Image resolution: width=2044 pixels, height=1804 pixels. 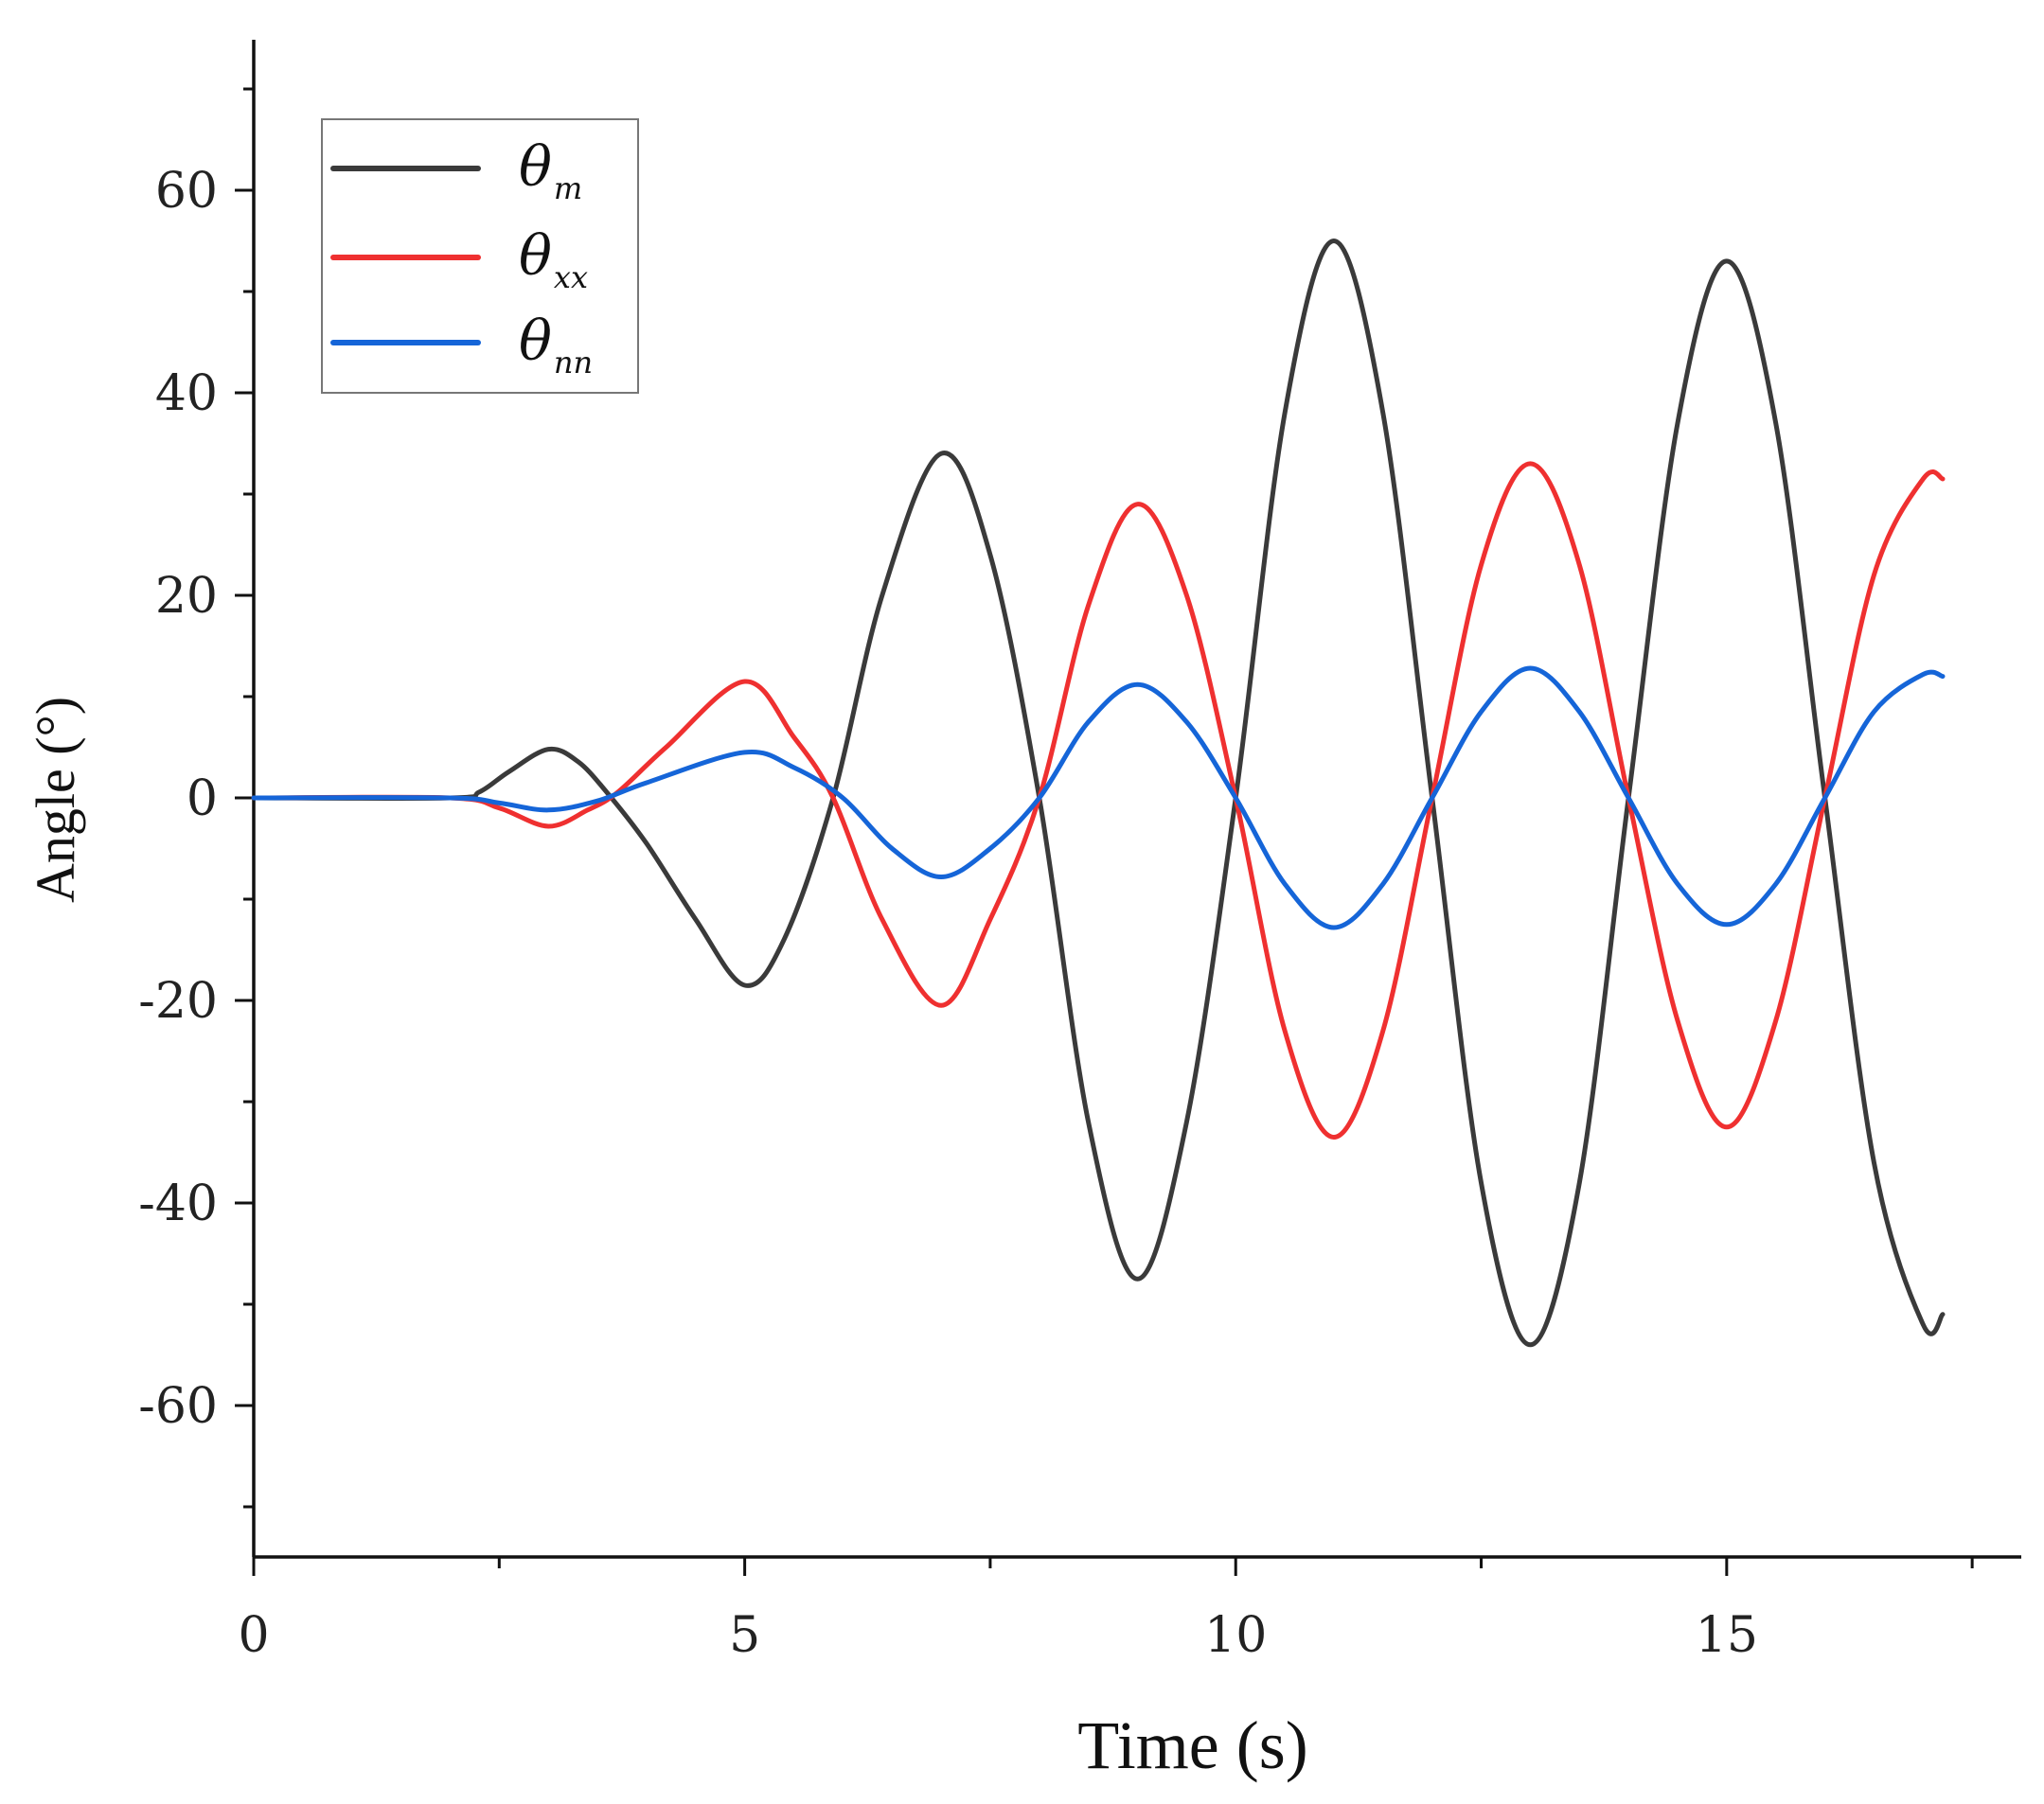 I want to click on y-tick-label: 40, so click(x=186, y=394).